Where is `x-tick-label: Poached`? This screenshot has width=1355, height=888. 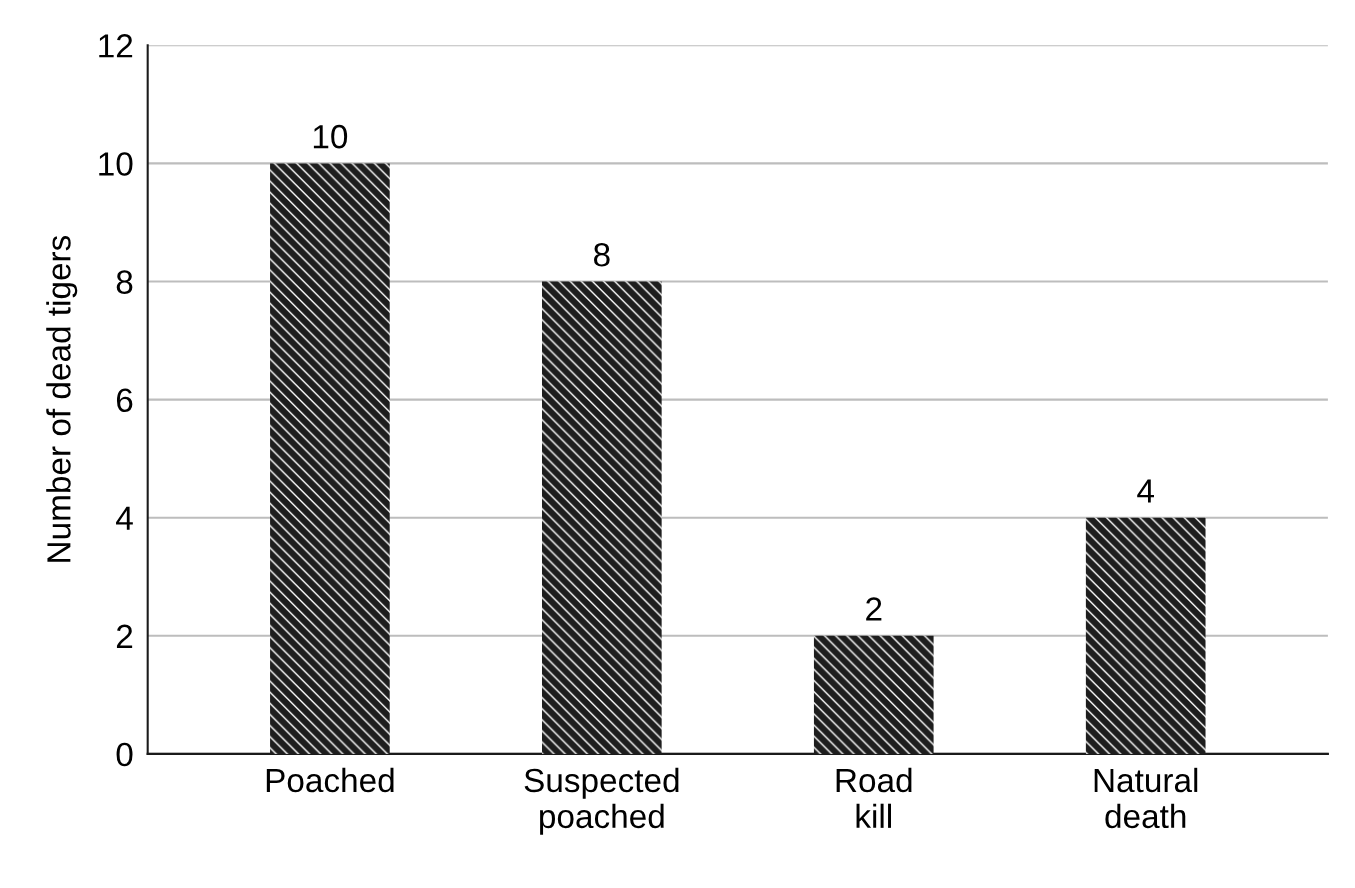
x-tick-label: Poached is located at coordinates (330, 780).